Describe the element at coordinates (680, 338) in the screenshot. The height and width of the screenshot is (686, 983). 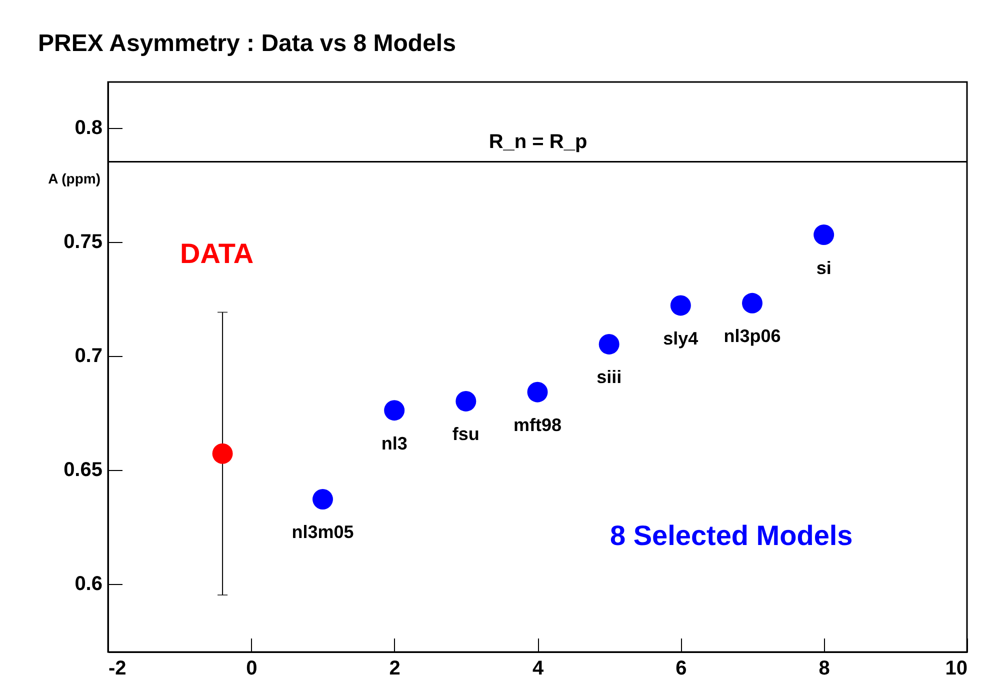
I see `annotation: sly4` at that location.